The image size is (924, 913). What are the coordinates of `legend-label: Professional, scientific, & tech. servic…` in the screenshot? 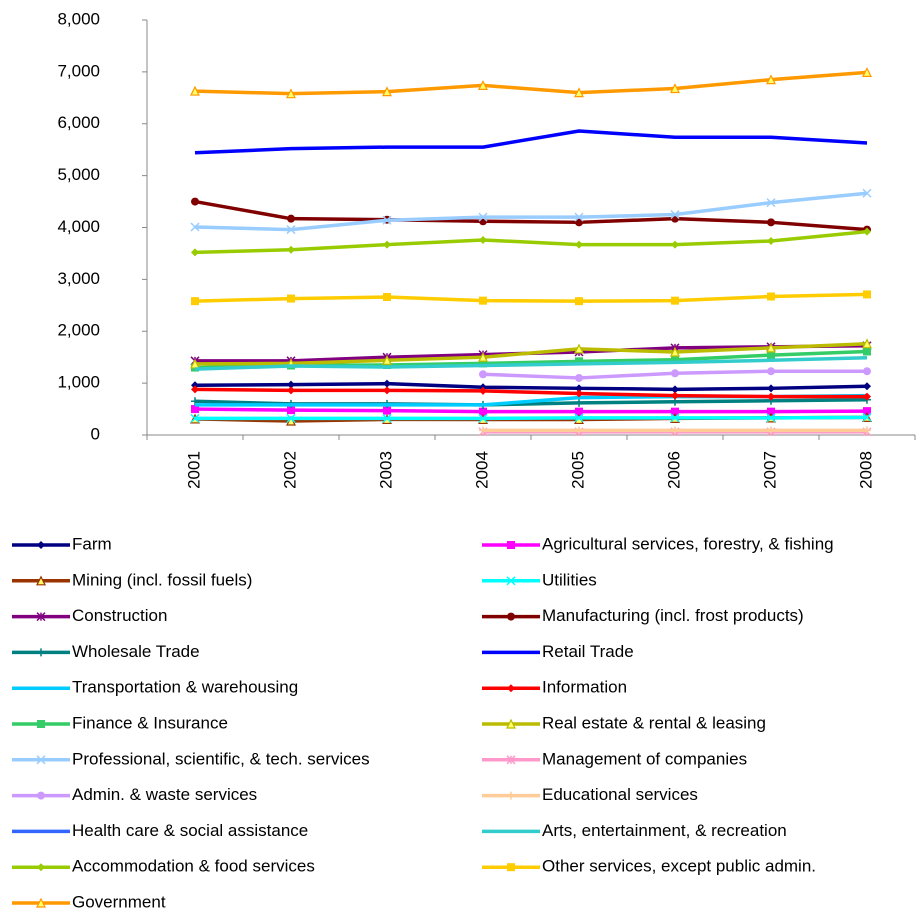 It's located at (221, 758).